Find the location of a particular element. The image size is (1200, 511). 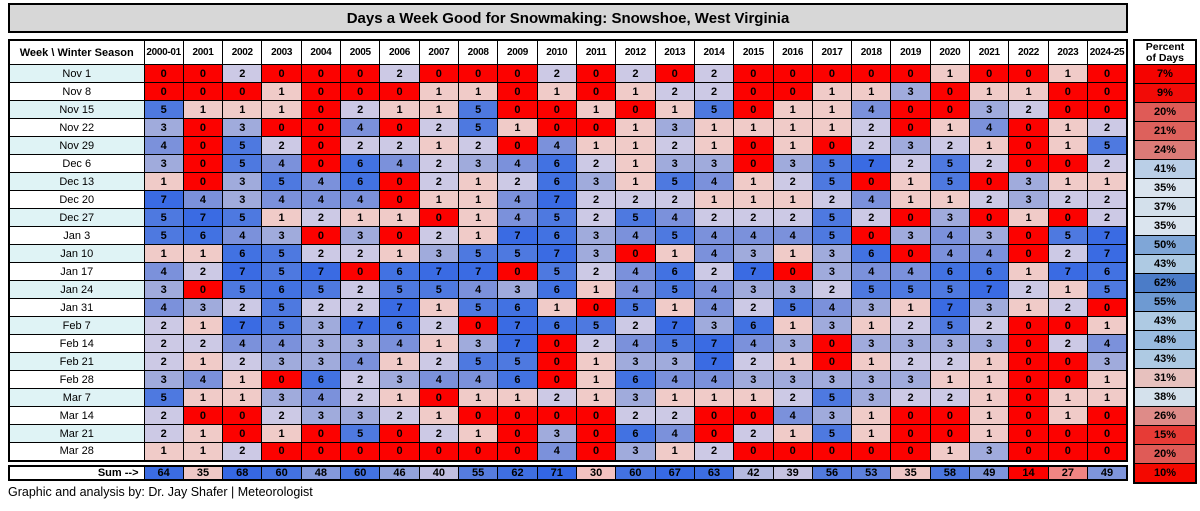

percent-row: 43% is located at coordinates (1165, 264).